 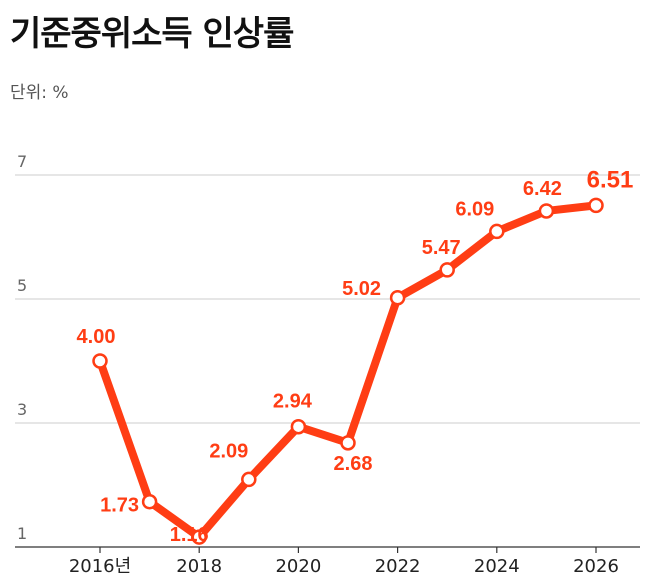 What do you see at coordinates (542, 189) in the screenshot?
I see `data-label-2025: 6.42` at bounding box center [542, 189].